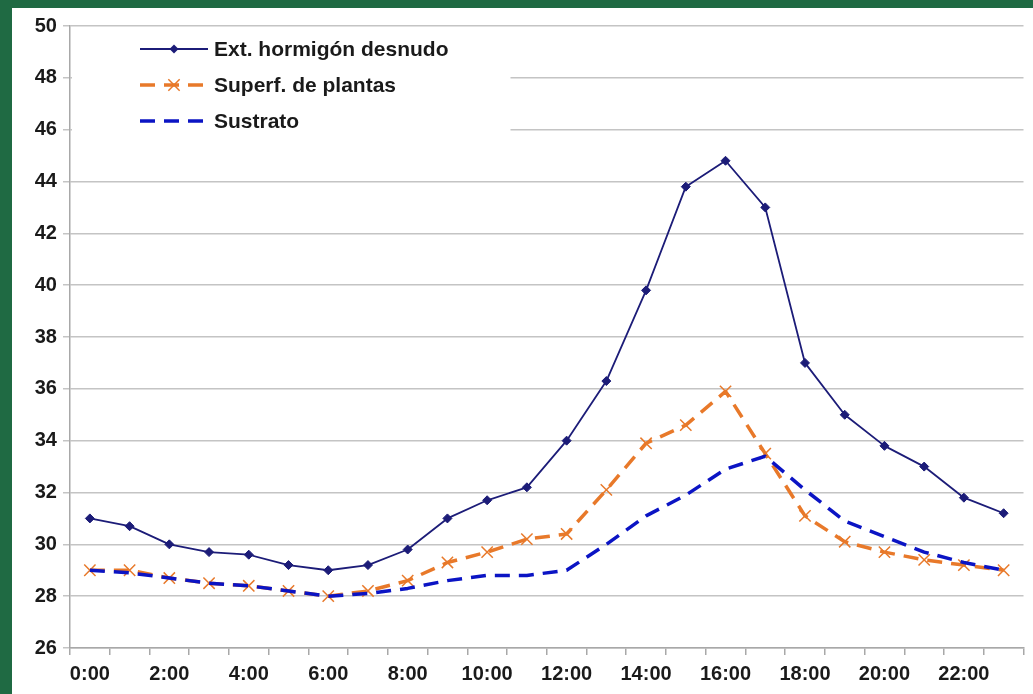 This screenshot has width=1033, height=694. Describe the element at coordinates (567, 672) in the screenshot. I see `x-tick-label: 12:00` at that location.